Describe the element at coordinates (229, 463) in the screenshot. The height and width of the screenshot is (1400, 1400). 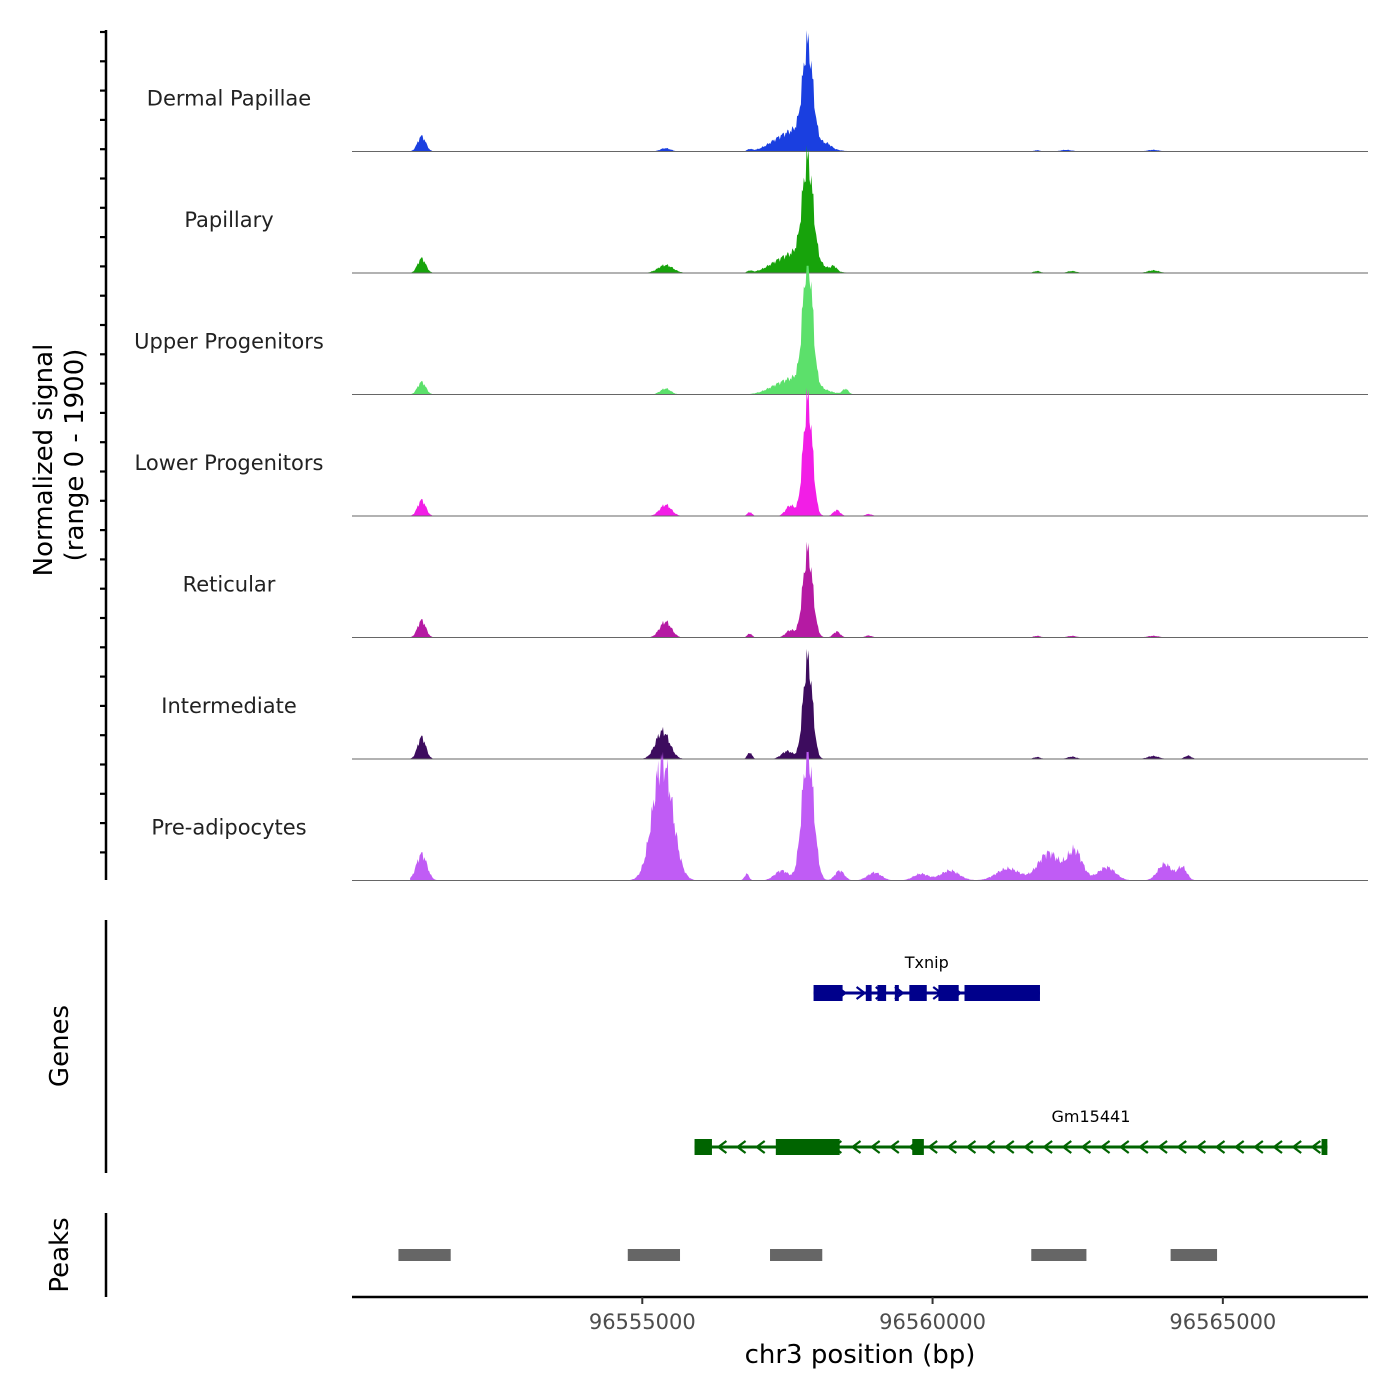
I see `track-label: Lower Progenitors` at that location.